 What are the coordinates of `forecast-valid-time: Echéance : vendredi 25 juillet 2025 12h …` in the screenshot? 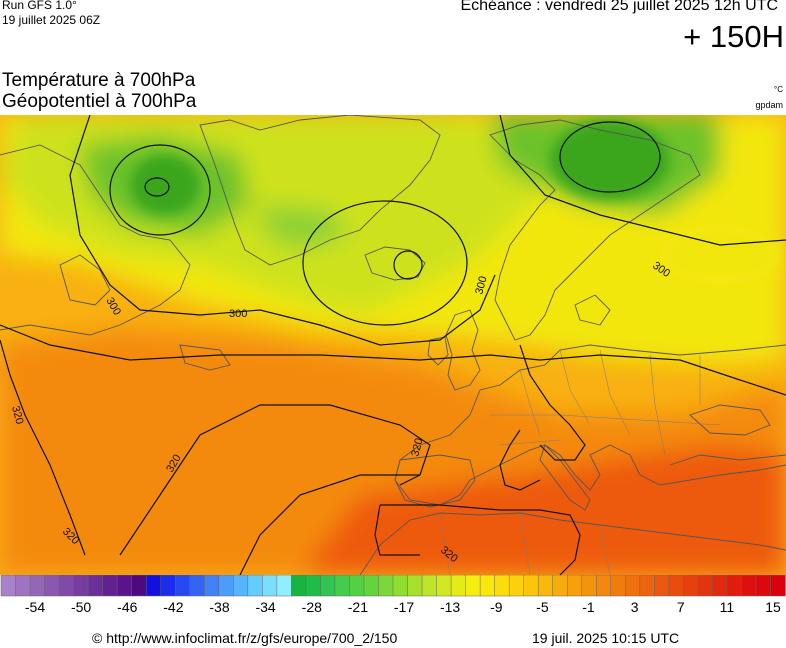 It's located at (619, 7).